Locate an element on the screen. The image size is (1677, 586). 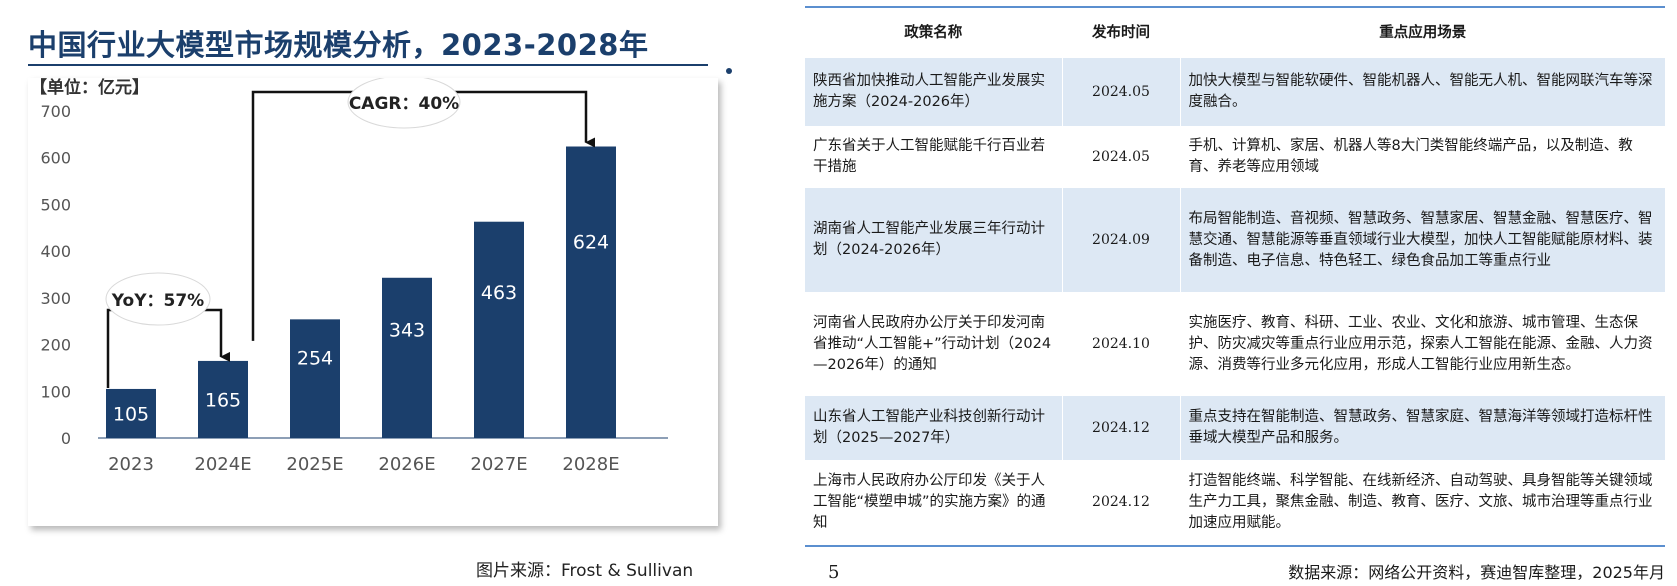
bar-2023 is located at coordinates (131, 413).